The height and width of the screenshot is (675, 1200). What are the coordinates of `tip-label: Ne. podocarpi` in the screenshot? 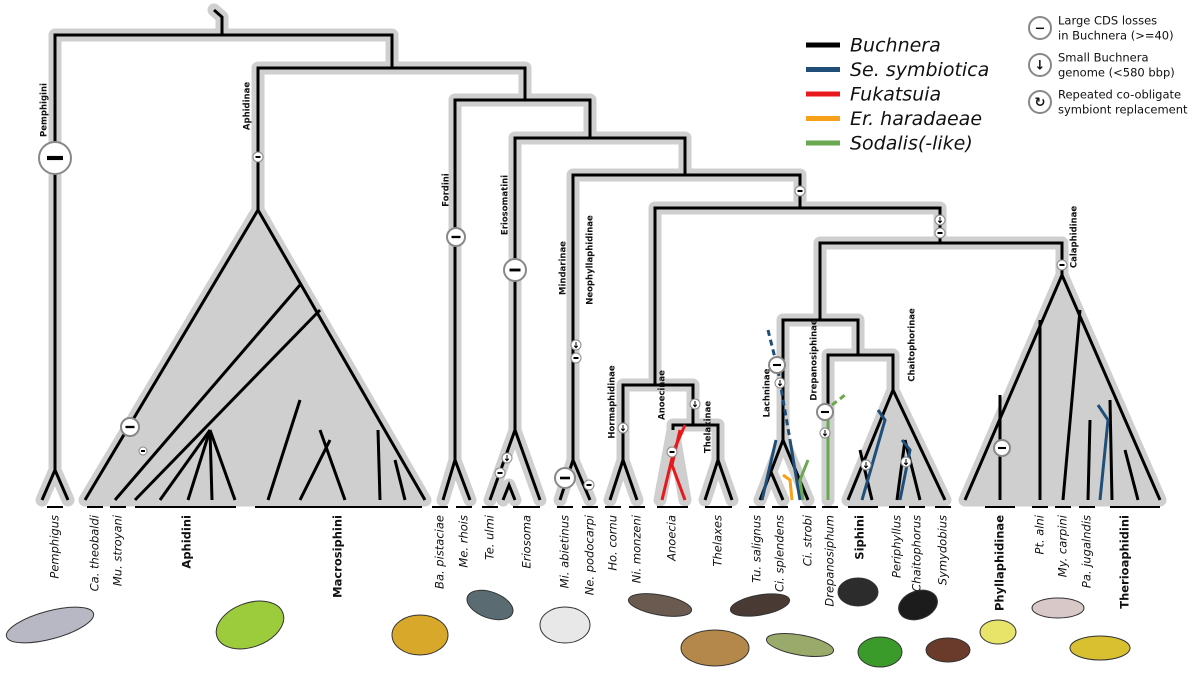 It's located at (590, 554).